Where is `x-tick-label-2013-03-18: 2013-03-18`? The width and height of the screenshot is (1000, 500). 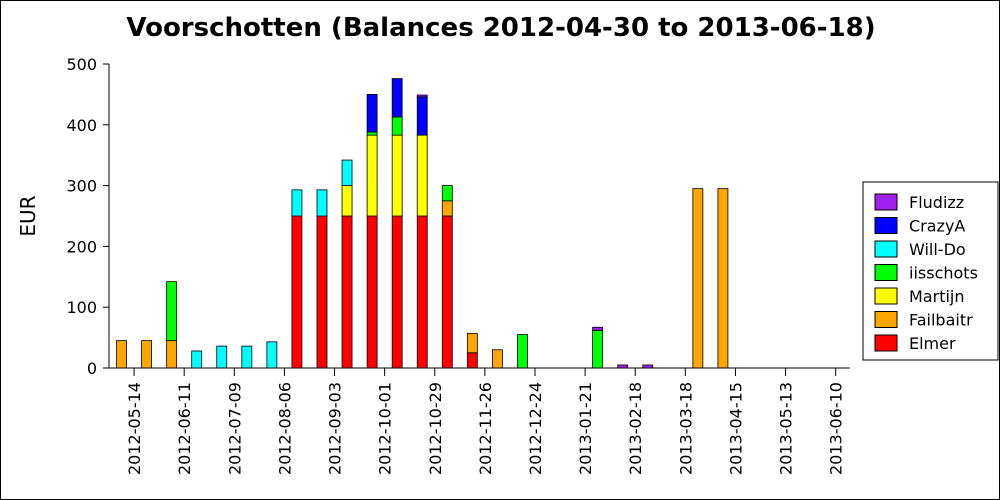
x-tick-label-2013-03-18: 2013-03-18 is located at coordinates (685, 428).